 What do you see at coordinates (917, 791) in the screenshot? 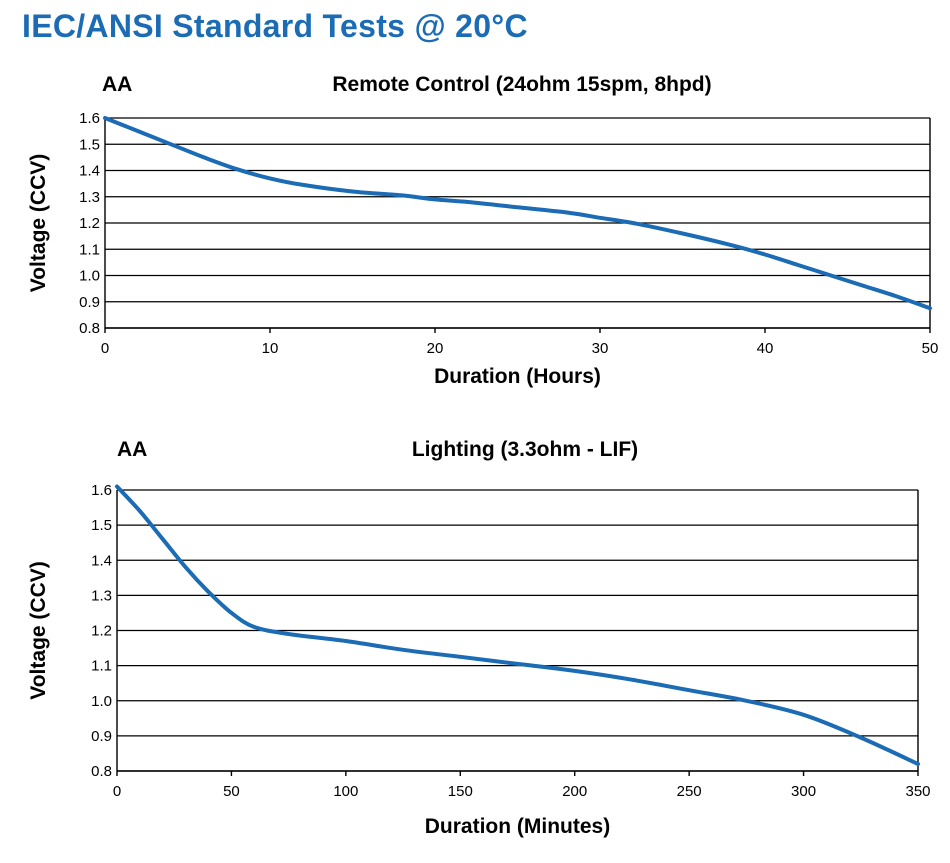
I see `x-tick-label: 350` at bounding box center [917, 791].